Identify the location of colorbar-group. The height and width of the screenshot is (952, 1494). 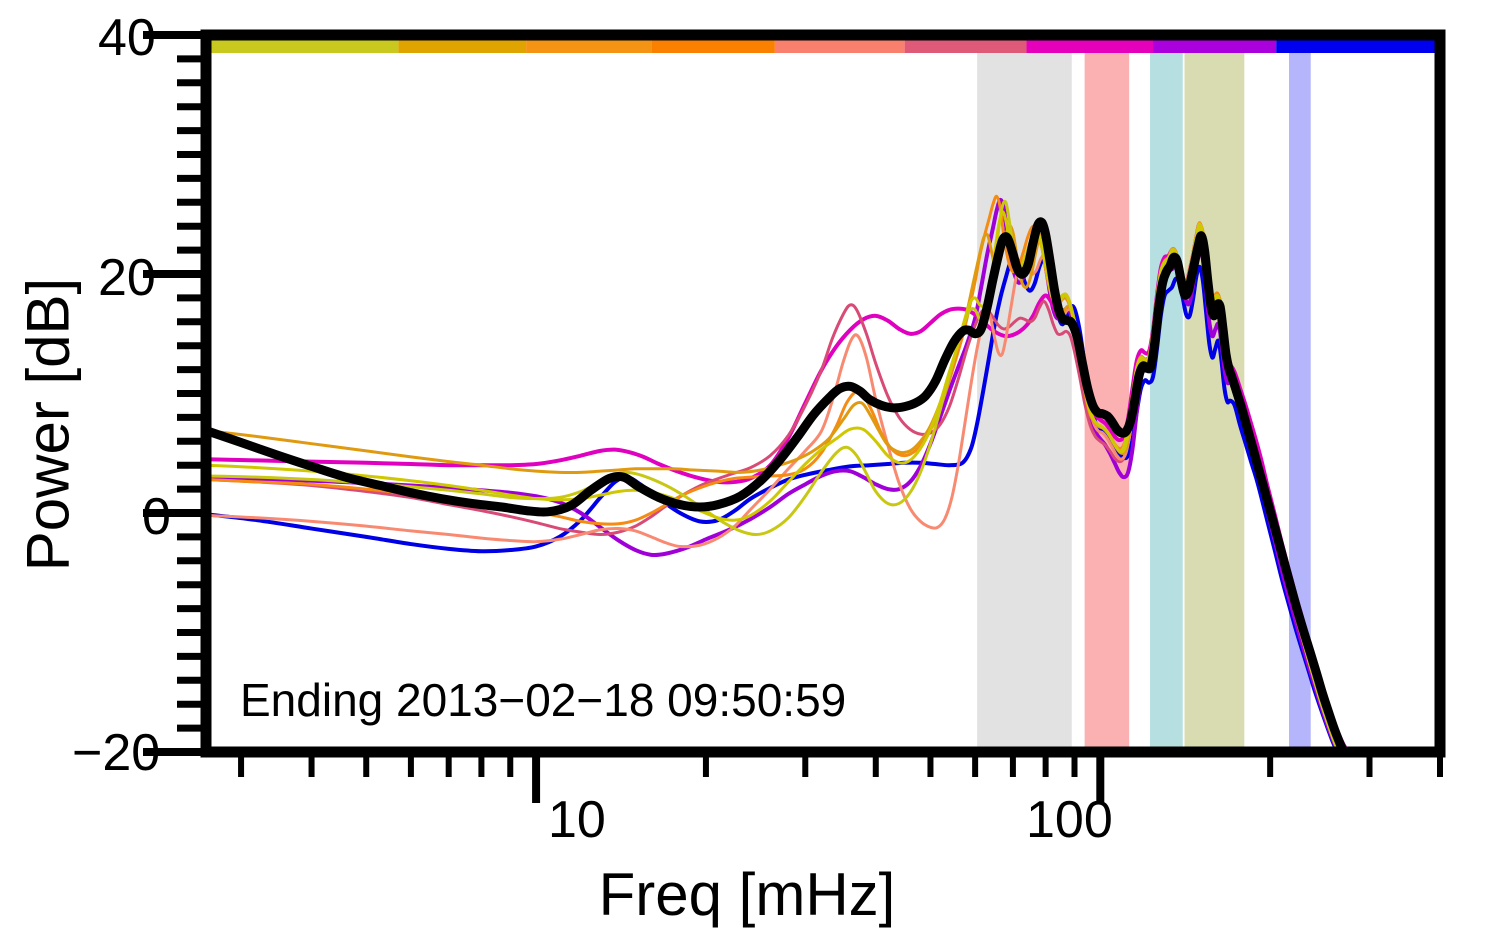
(823, 46).